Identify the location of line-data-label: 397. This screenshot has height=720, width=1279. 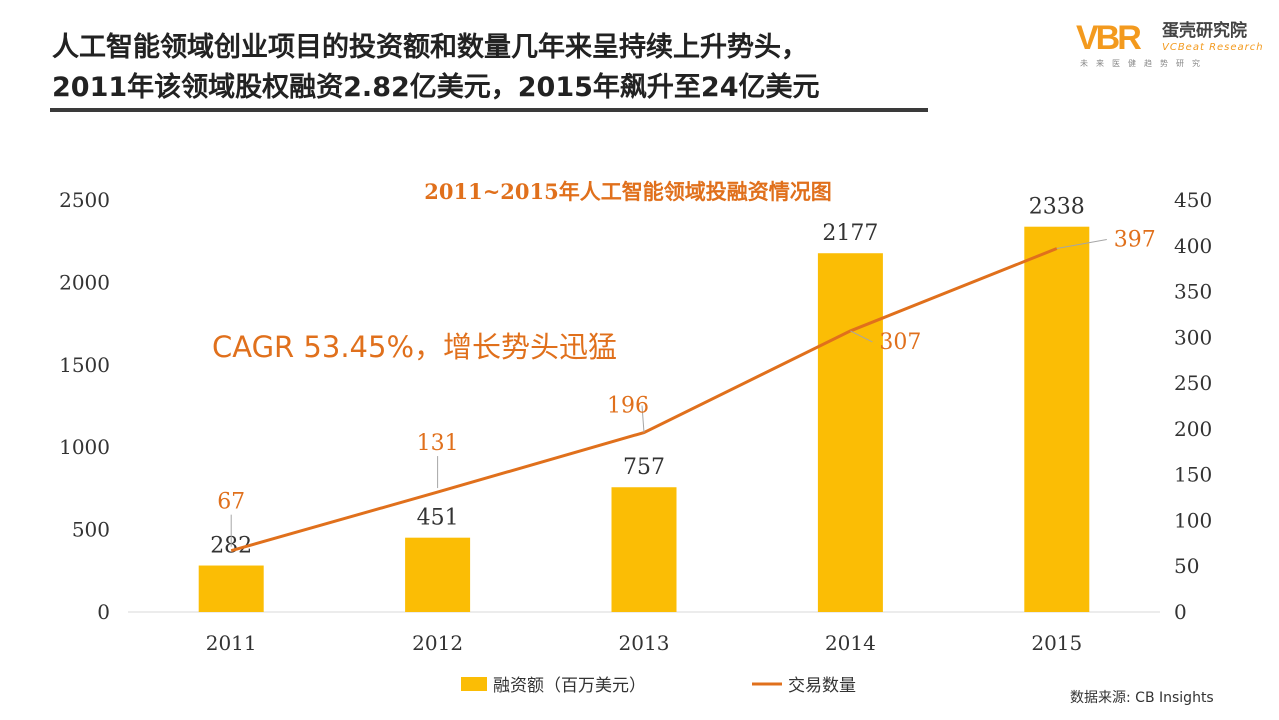
(1135, 240).